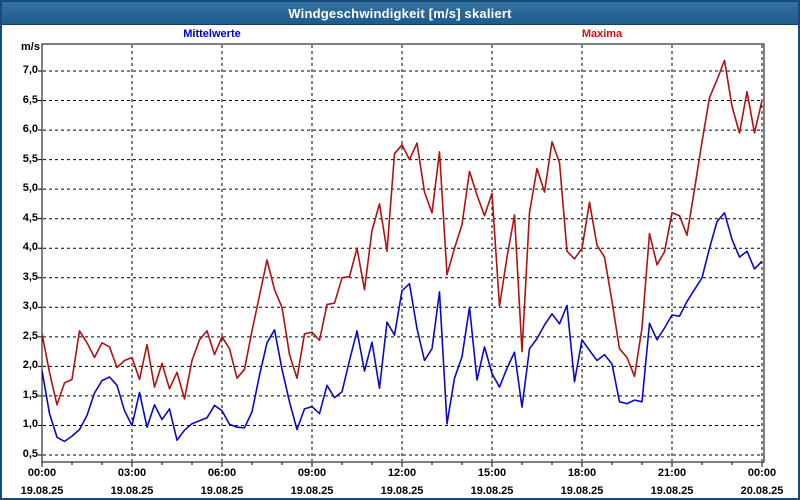  Describe the element at coordinates (30, 277) in the screenshot. I see `y-tick-label: 3,5` at that location.